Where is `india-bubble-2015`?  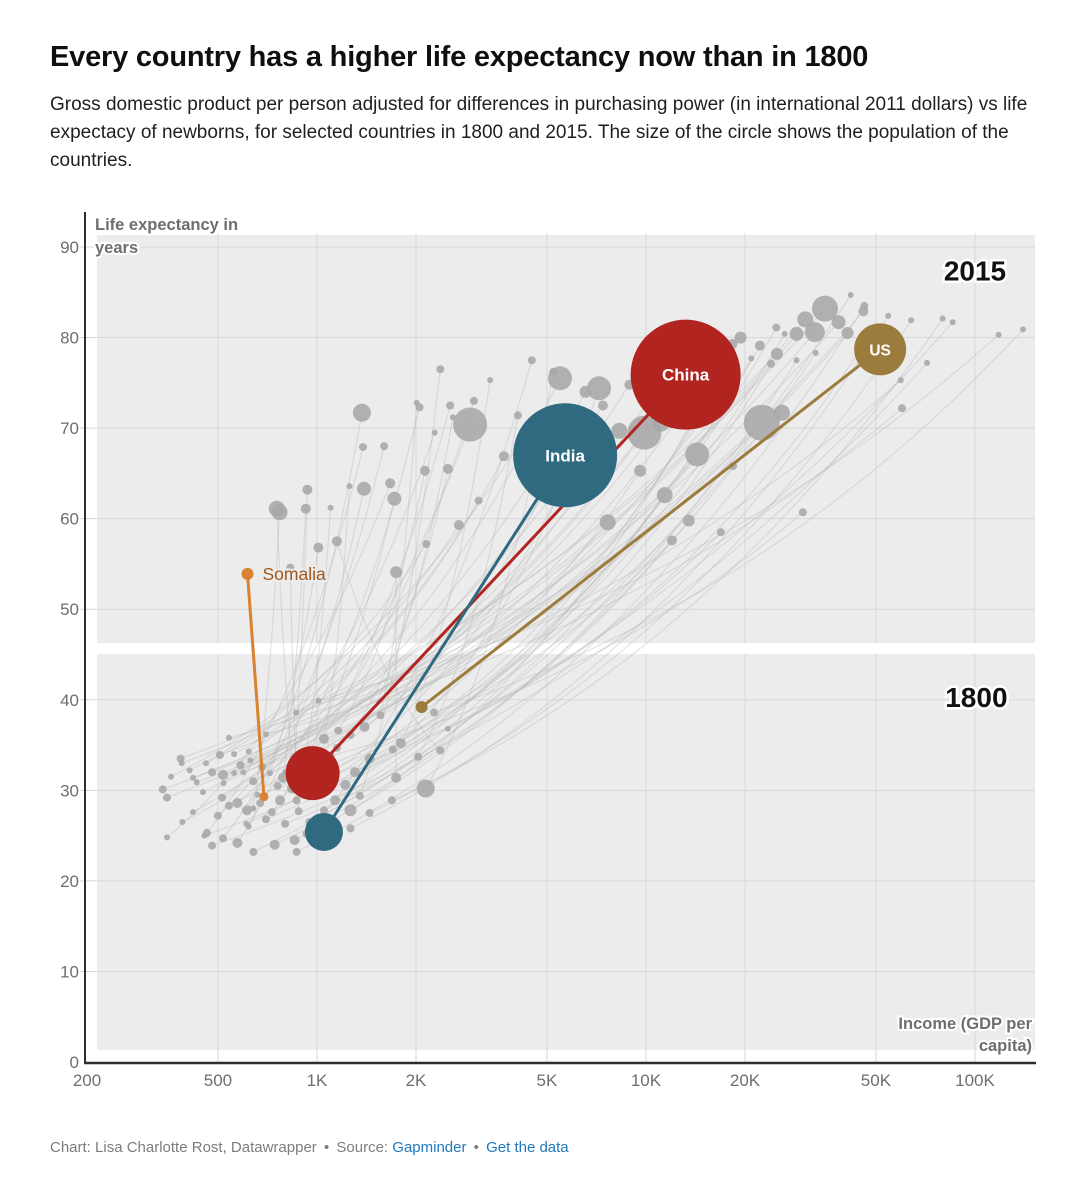 india-bubble-2015 is located at coordinates (565, 455).